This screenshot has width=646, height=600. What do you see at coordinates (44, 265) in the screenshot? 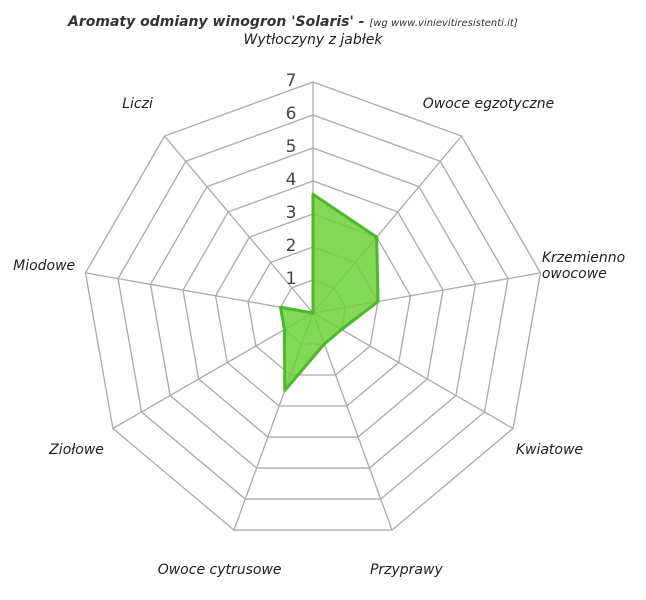
I see `category-label: Miodowe` at bounding box center [44, 265].